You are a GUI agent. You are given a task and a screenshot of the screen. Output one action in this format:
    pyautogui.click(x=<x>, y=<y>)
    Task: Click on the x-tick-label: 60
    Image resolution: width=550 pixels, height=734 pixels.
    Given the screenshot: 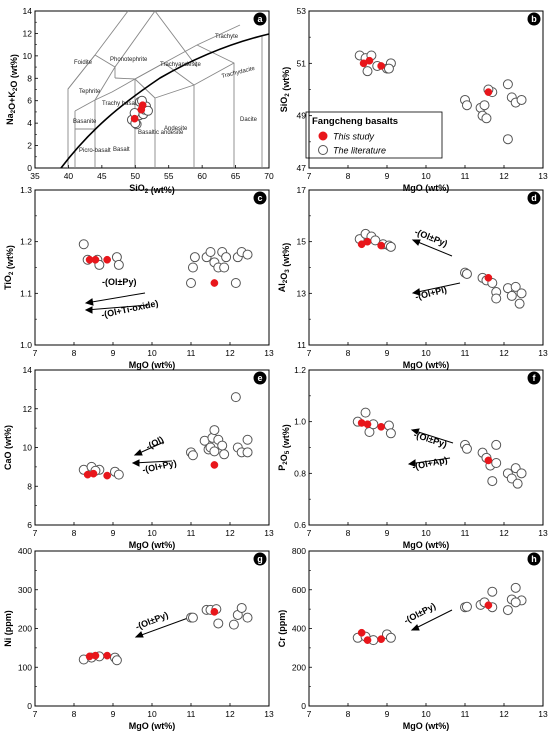 What is the action you would take?
    pyautogui.click(x=202, y=176)
    